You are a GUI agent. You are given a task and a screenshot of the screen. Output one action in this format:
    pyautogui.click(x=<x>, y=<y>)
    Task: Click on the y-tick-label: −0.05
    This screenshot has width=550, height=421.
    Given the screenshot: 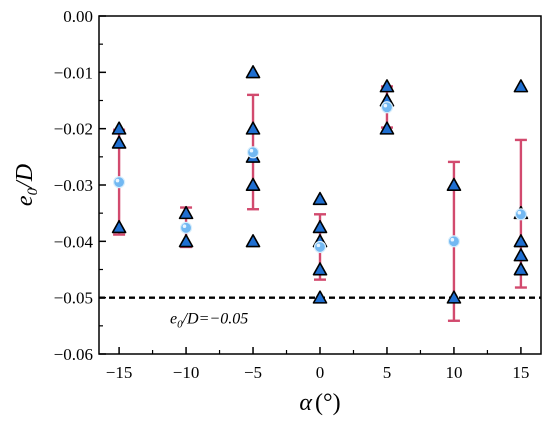 What is the action you would take?
    pyautogui.click(x=73, y=298)
    